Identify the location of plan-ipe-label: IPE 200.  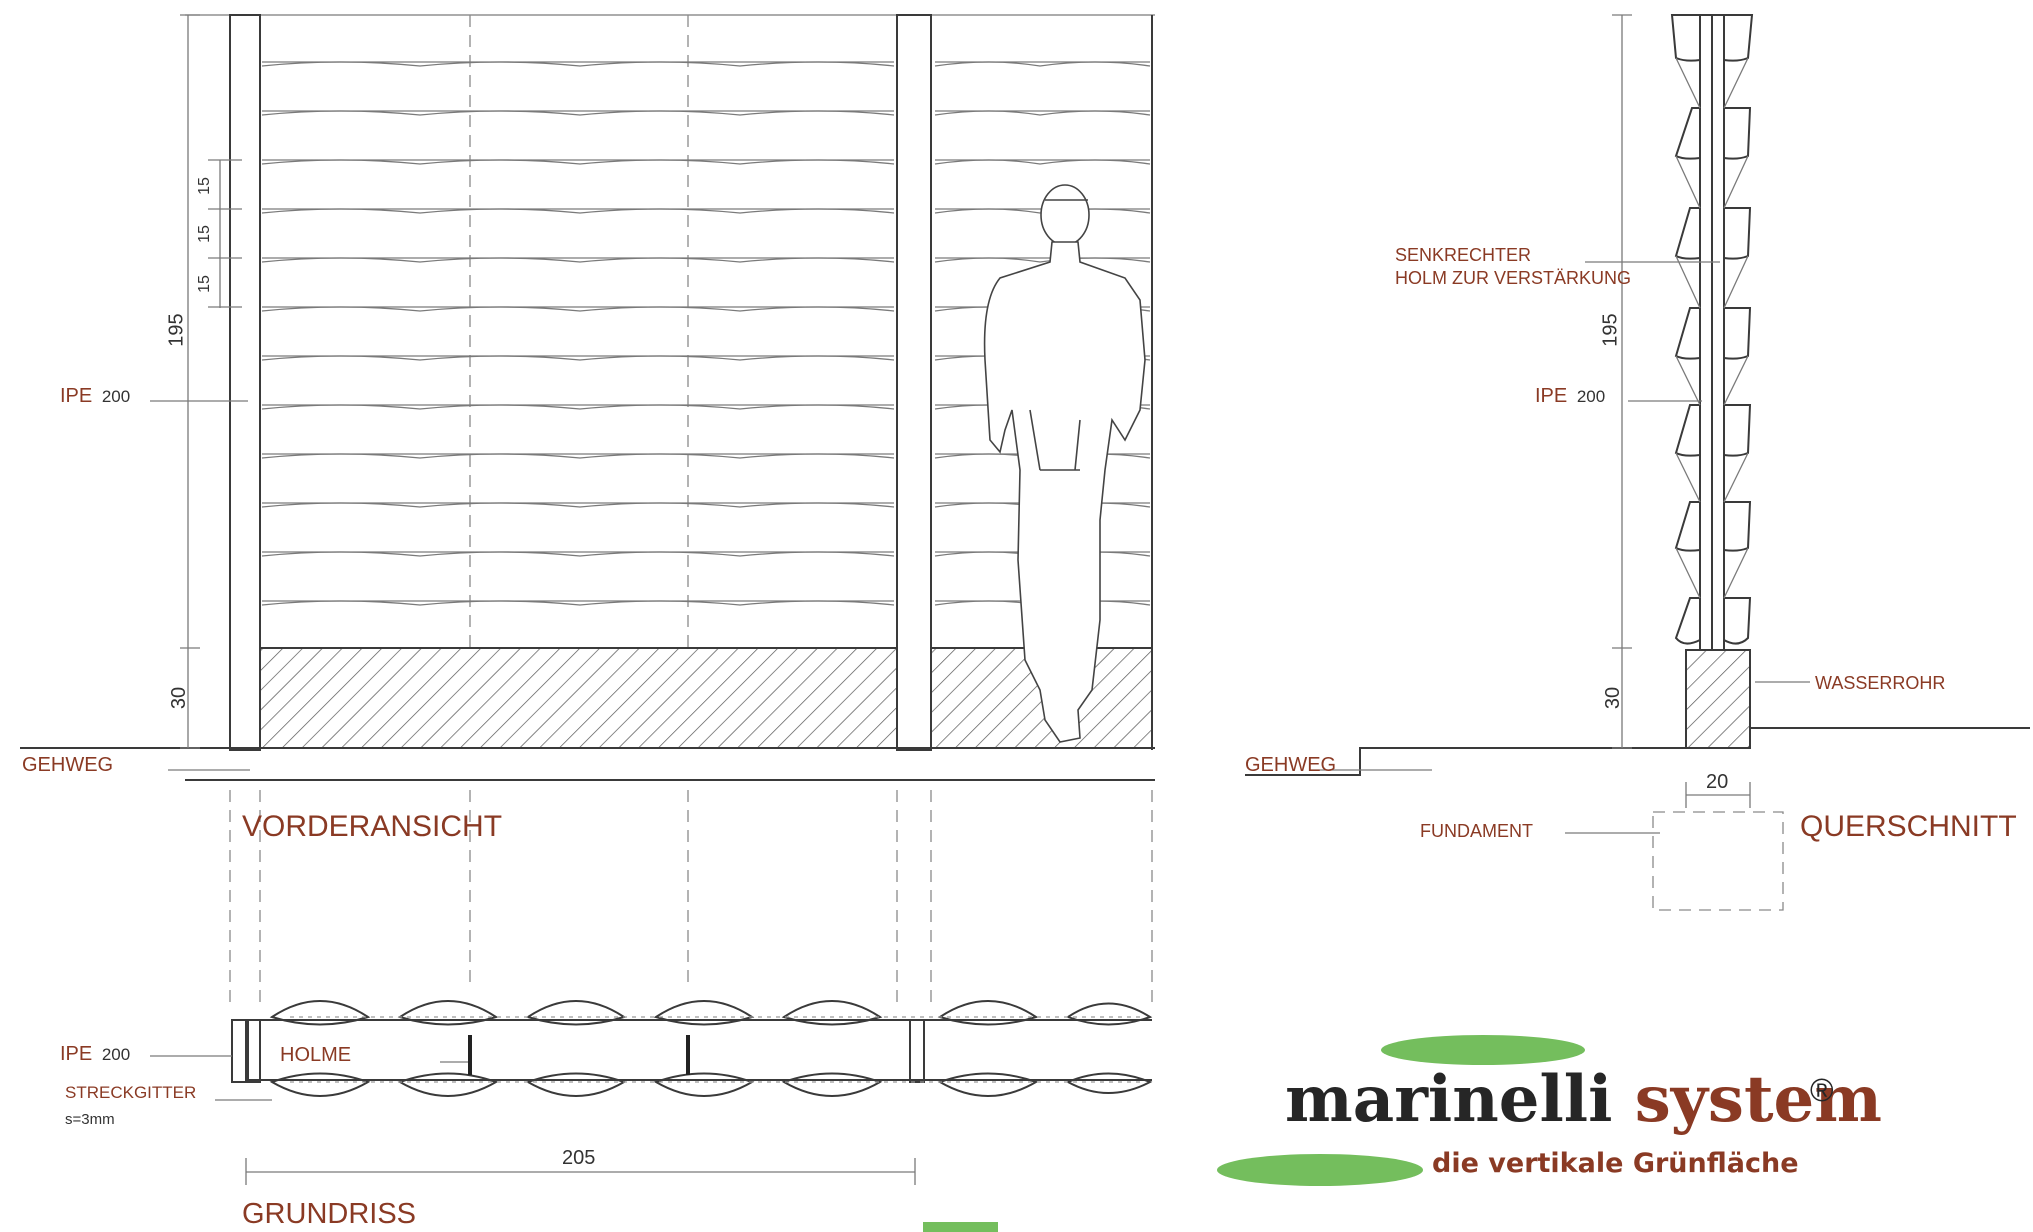
(95, 1054).